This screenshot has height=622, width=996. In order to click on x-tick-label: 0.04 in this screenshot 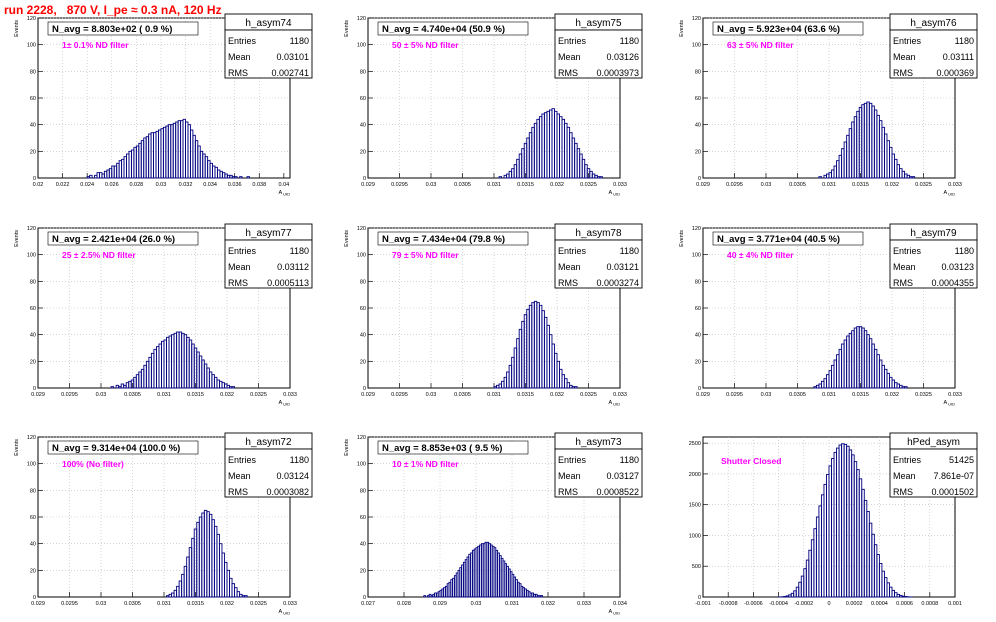, I will do `click(283, 185)`.